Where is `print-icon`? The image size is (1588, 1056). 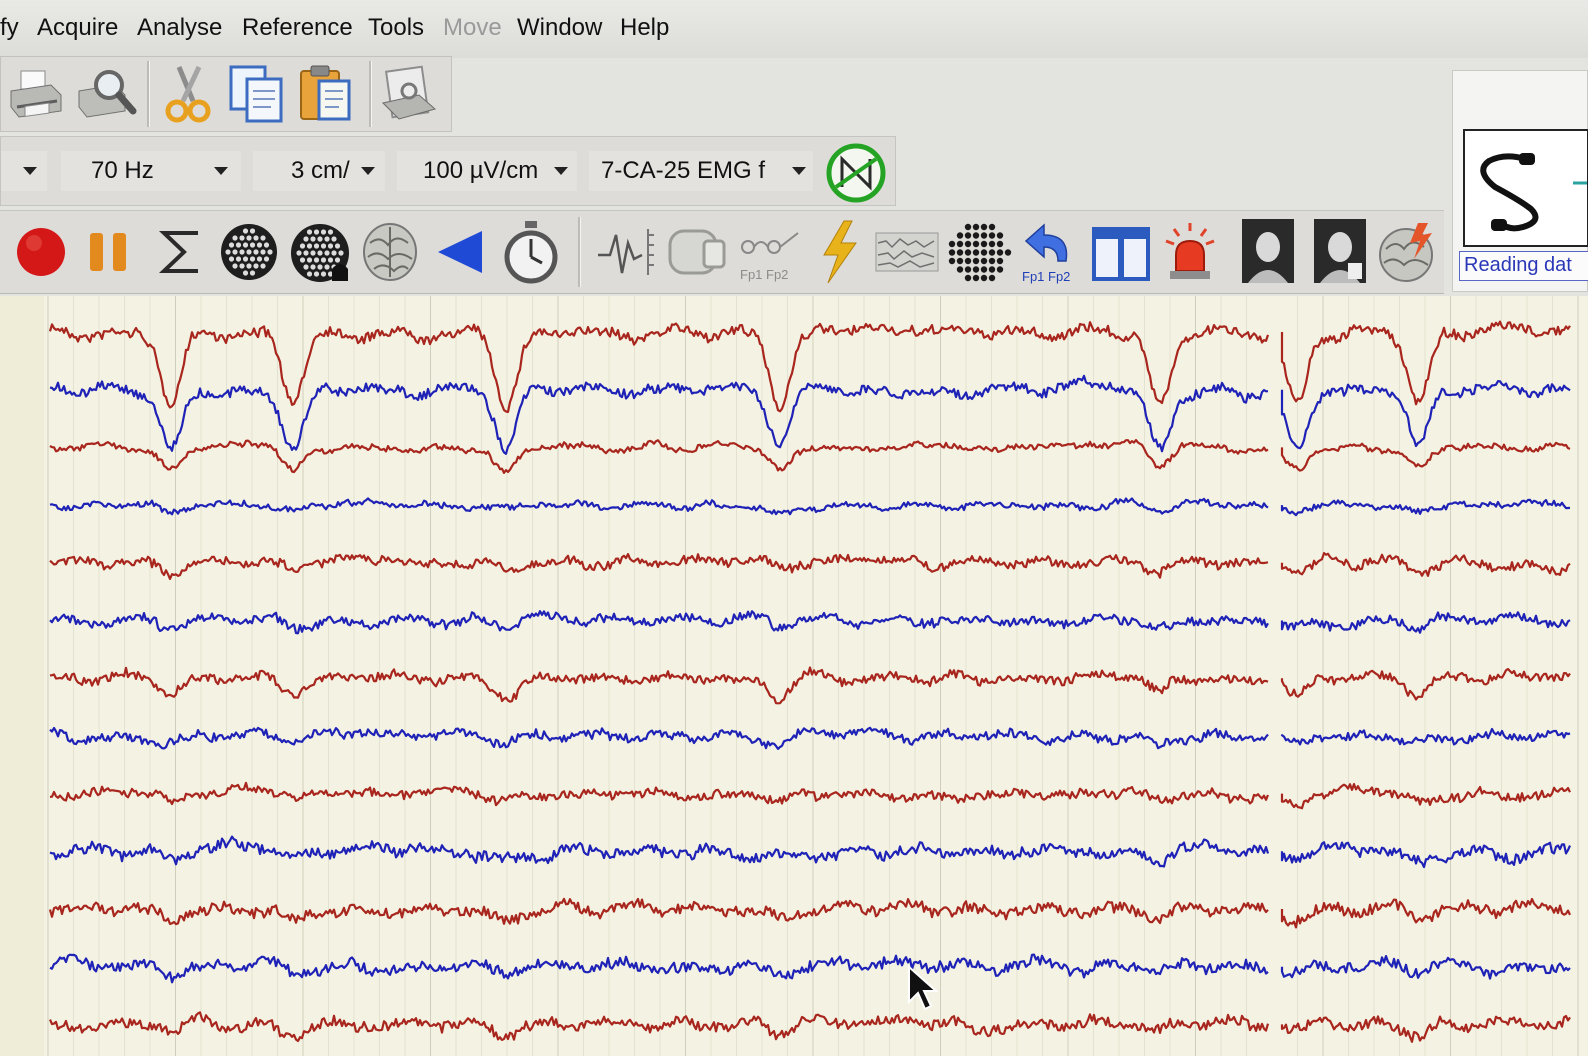 print-icon is located at coordinates (35, 96).